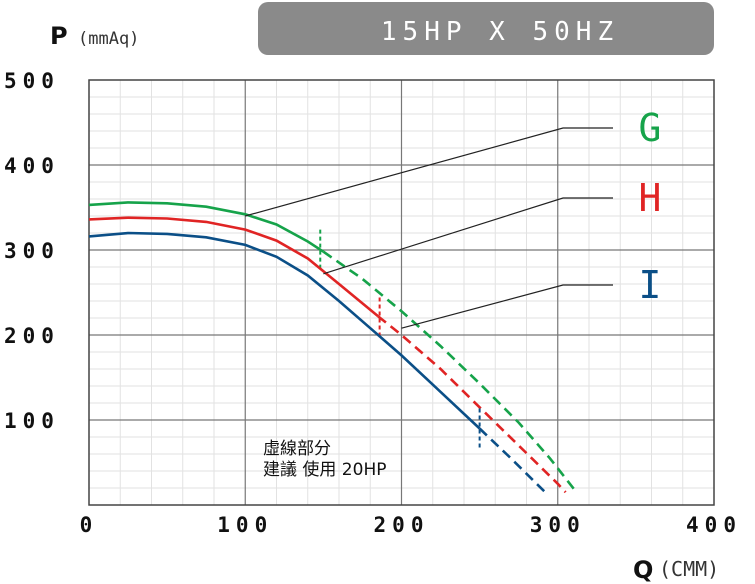 This screenshot has height=584, width=755. What do you see at coordinates (324, 469) in the screenshot?
I see `note-line-2: 建議 使用 20HP` at bounding box center [324, 469].